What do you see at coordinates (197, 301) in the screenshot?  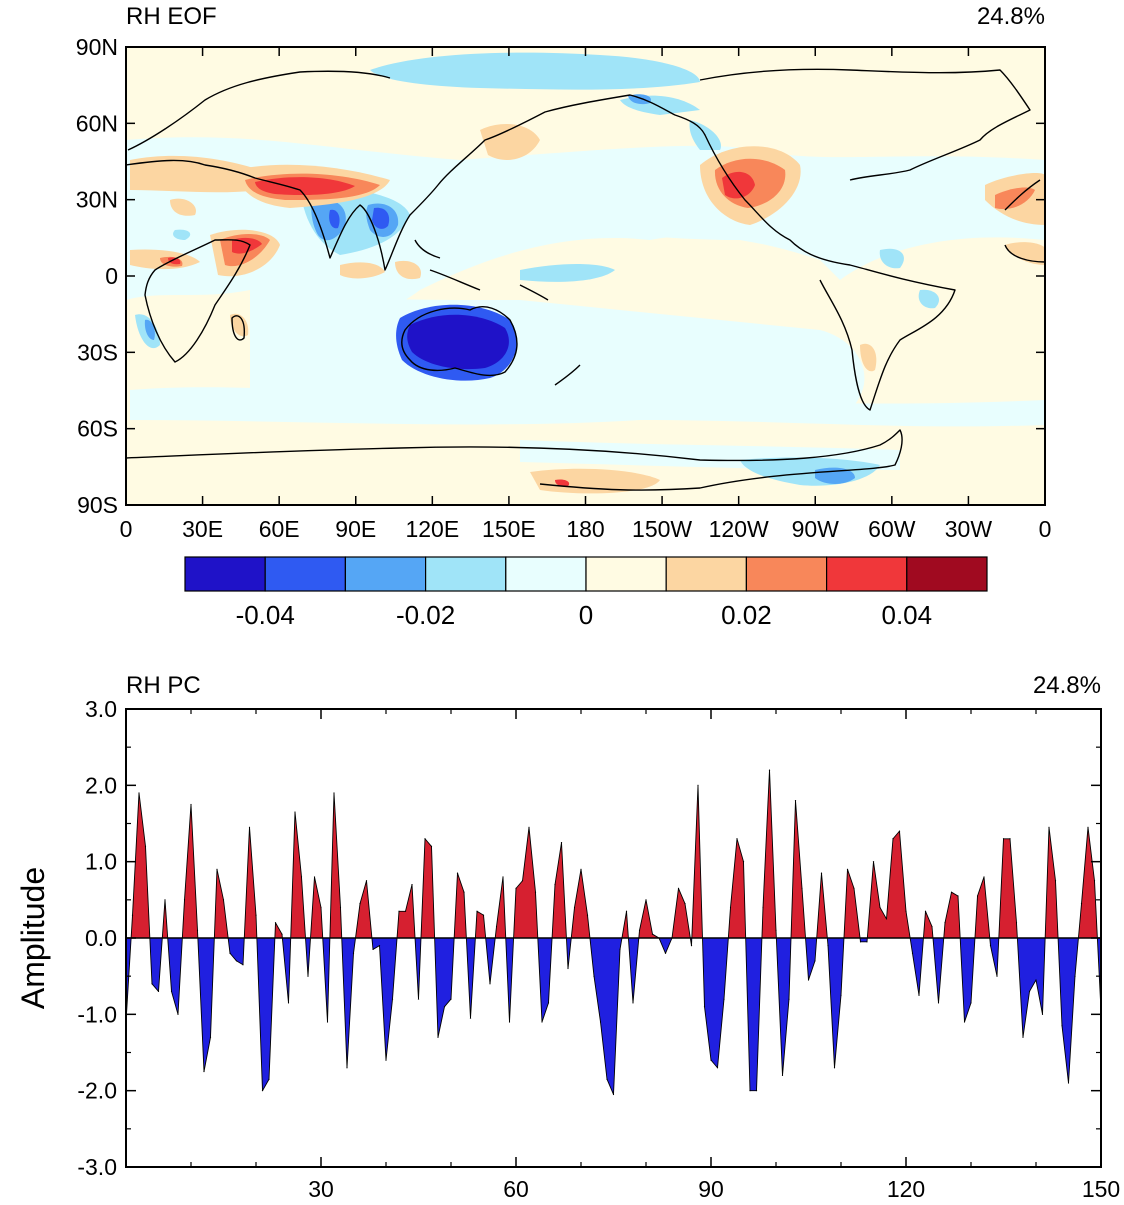 I see `coastline-southern-africa` at bounding box center [197, 301].